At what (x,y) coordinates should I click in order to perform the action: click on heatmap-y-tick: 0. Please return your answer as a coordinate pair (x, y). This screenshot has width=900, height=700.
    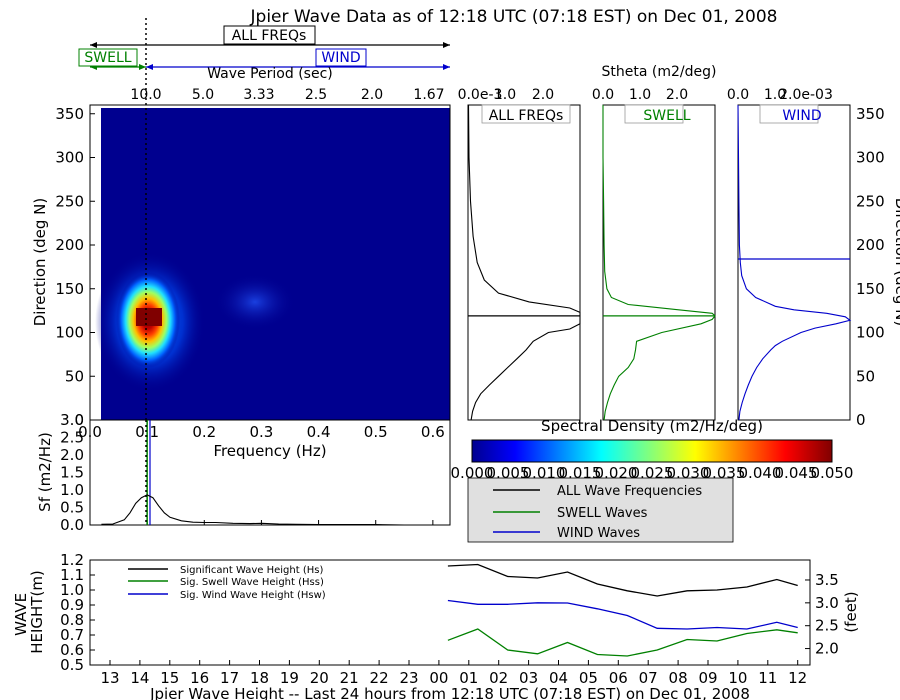
    Looking at the image, I should click on (79, 420).